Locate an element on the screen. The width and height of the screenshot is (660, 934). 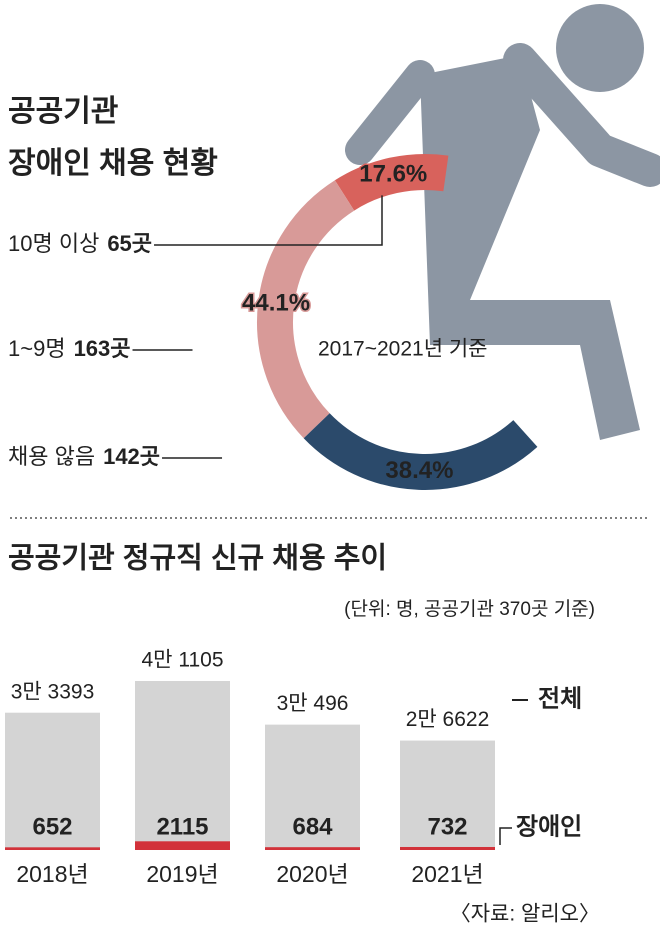
category-label: 10명 이상 65곳 is located at coordinates (80, 243).